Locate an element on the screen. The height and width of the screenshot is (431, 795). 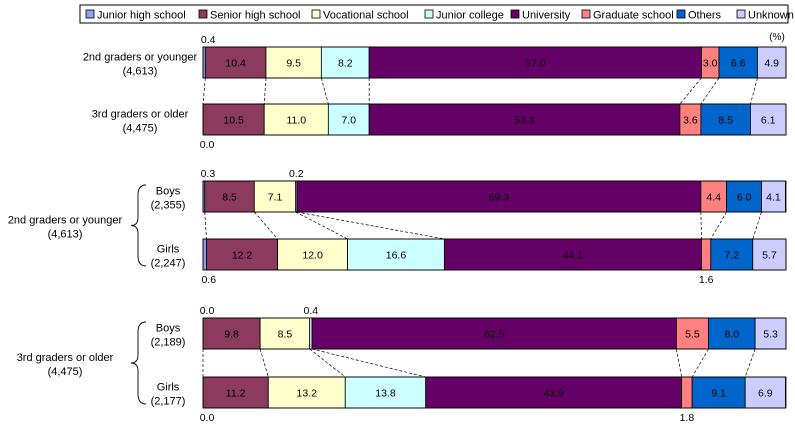
bar-value-r4-s1: 9.8 is located at coordinates (231, 335).